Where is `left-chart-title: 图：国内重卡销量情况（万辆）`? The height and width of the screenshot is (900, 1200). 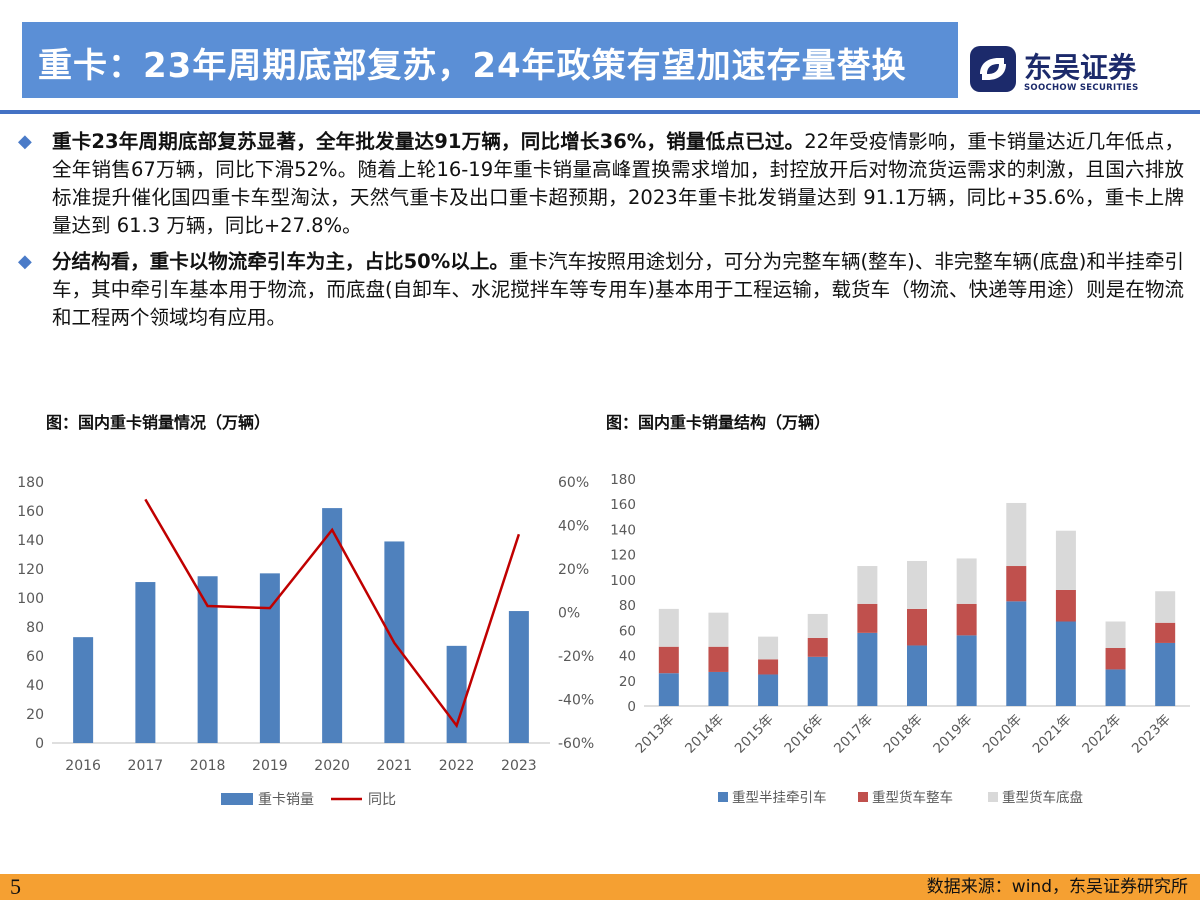 left-chart-title: 图：国内重卡销量情况（万辆） is located at coordinates (158, 422).